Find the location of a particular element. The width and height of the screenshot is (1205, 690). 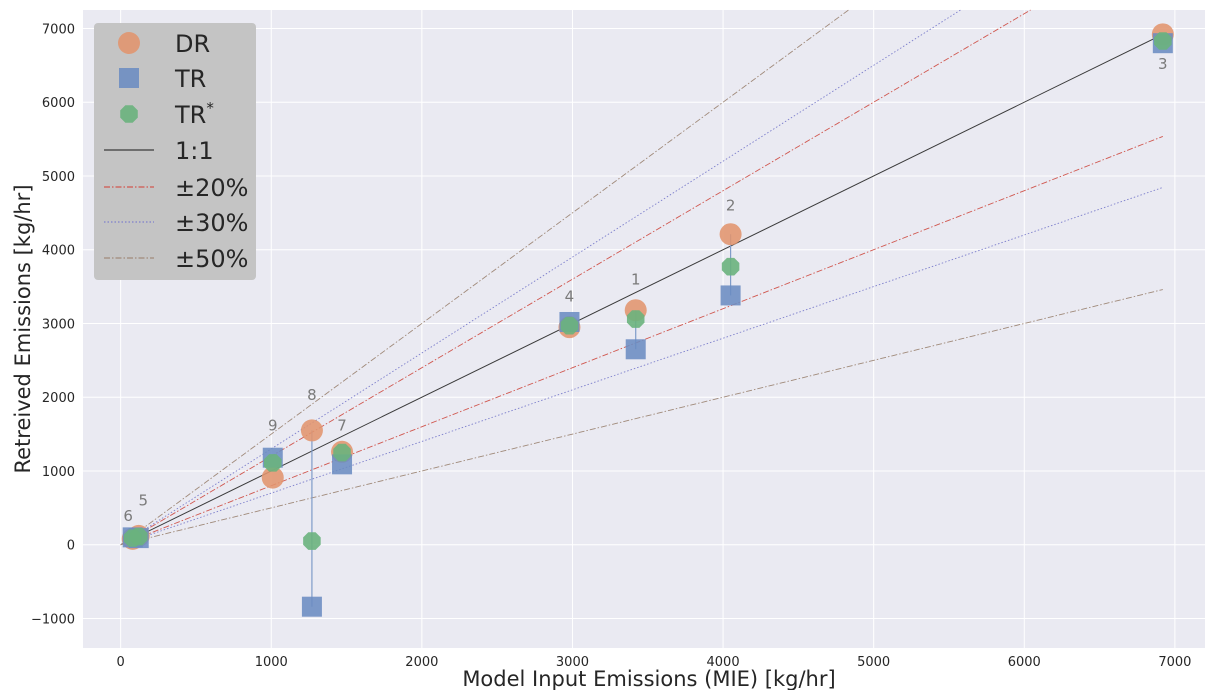

y-tick-label: 0 is located at coordinates (71, 546).